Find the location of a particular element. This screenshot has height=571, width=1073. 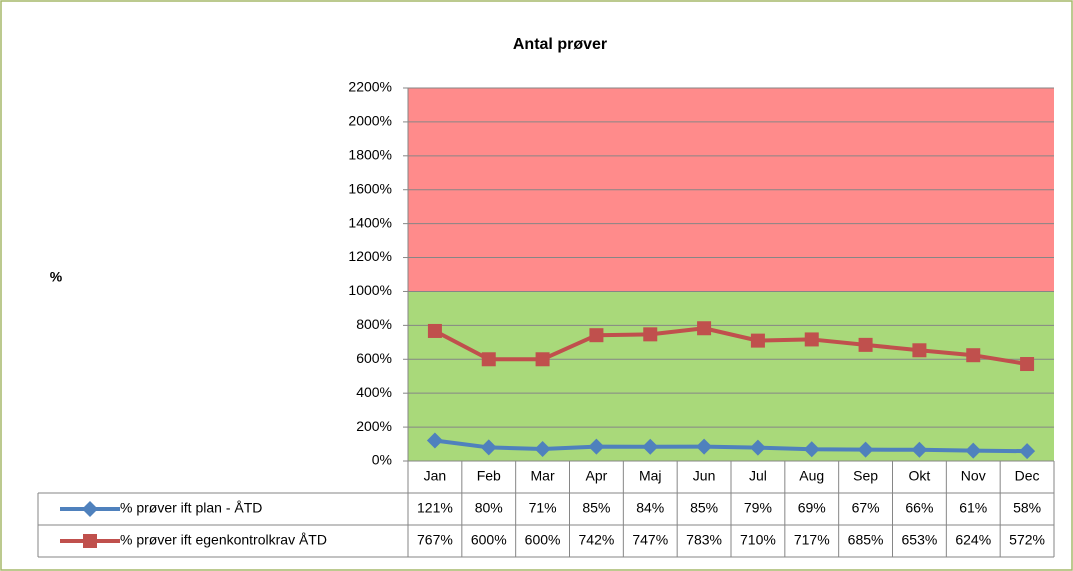

data-table-value: 79% is located at coordinates (758, 508).